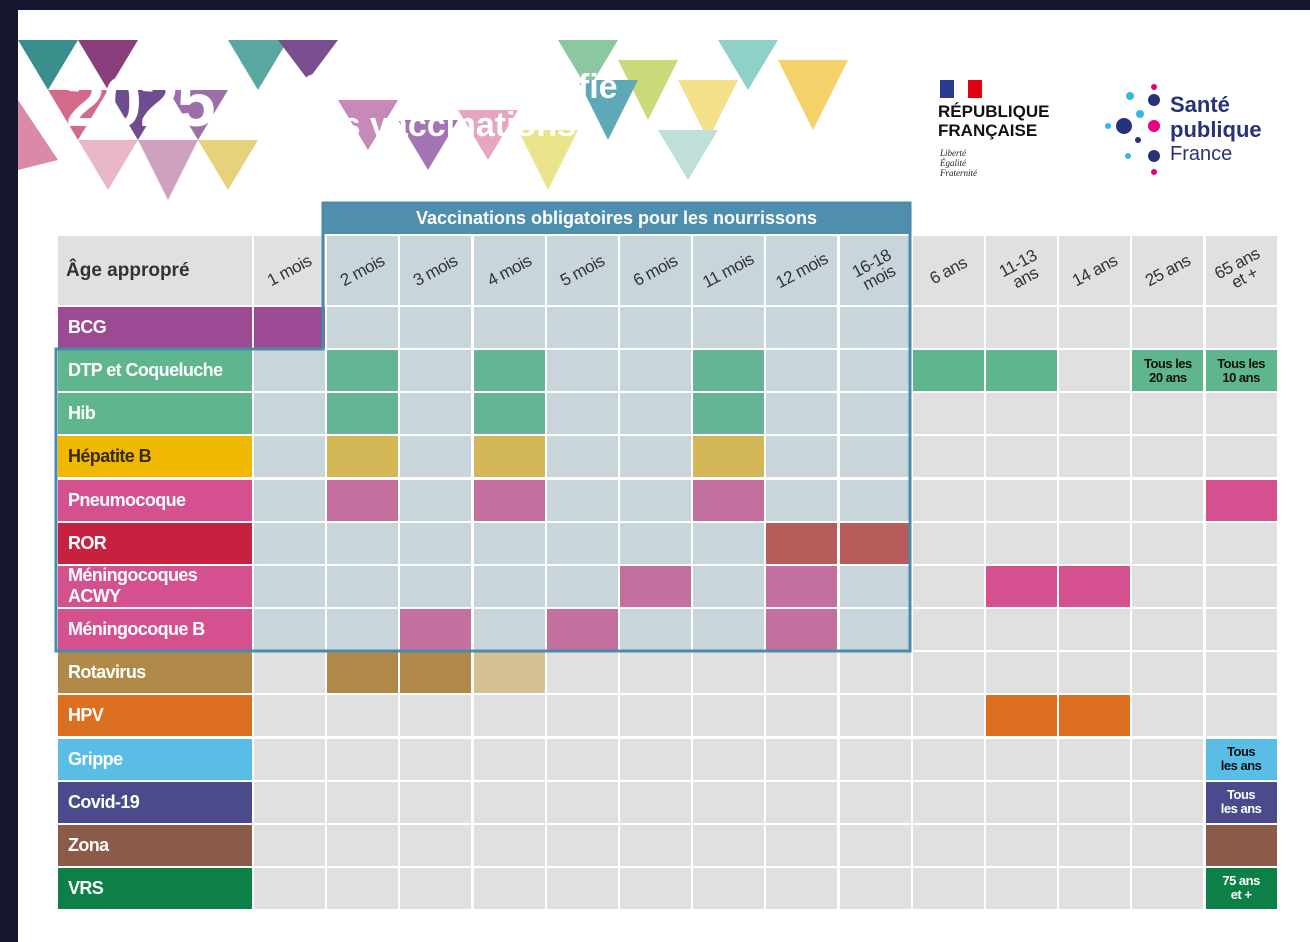 The image size is (1310, 942). I want to click on column-header: 11-13 ans, so click(1021, 270).